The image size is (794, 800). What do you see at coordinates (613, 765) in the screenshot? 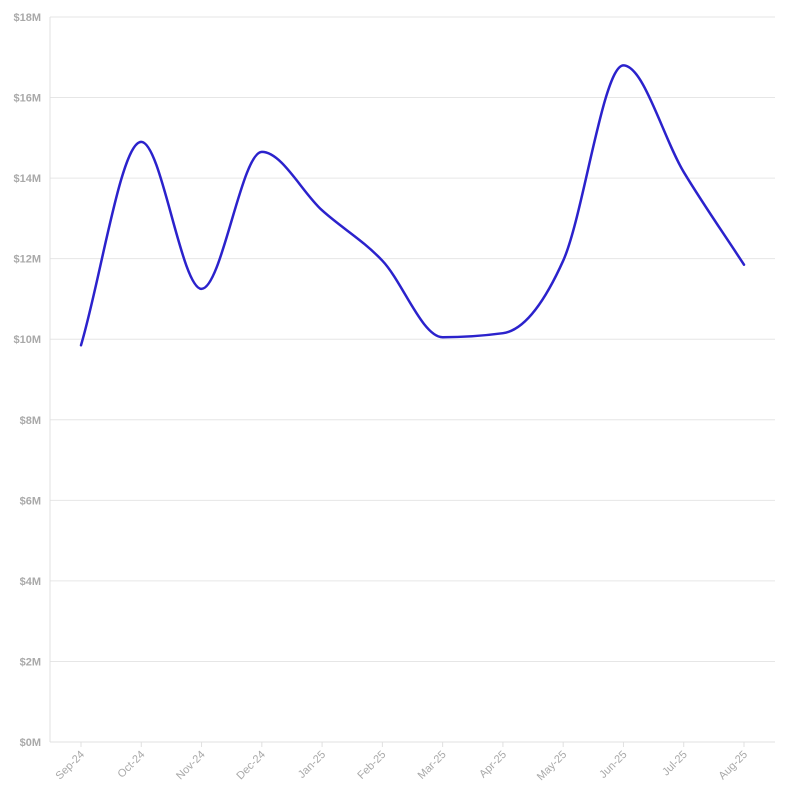
I see `x-tick-label: Jun-25` at bounding box center [613, 765].